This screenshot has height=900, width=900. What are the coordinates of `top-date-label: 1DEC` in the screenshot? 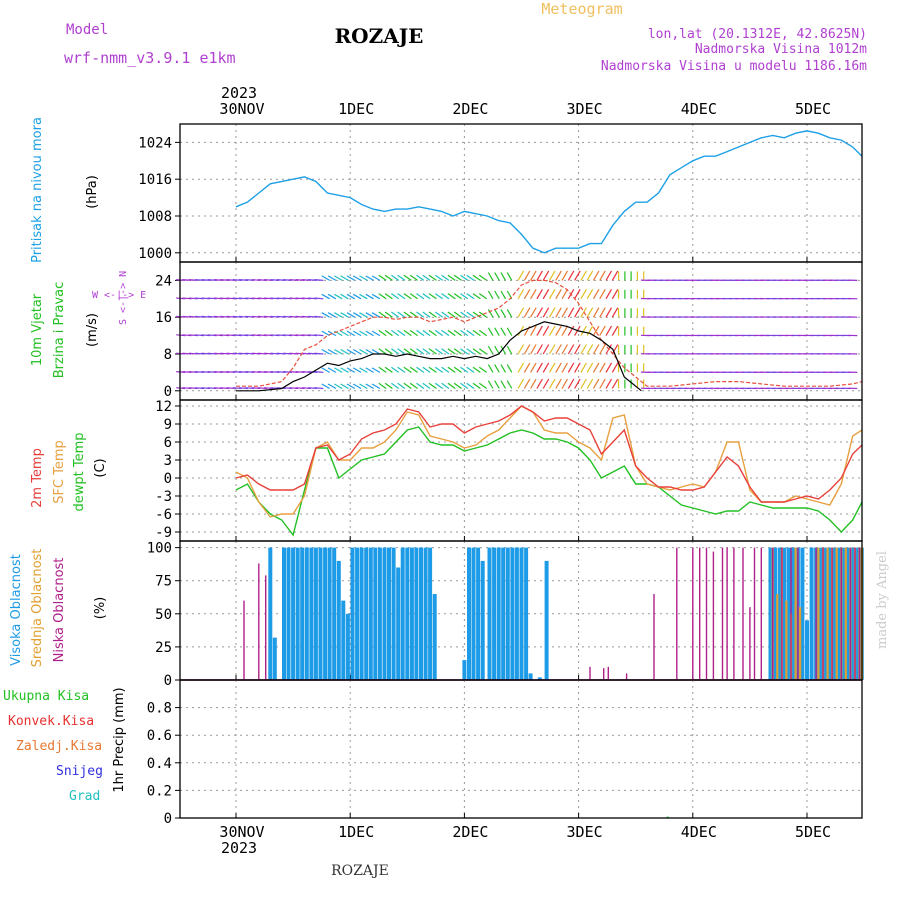 It's located at (356, 109).